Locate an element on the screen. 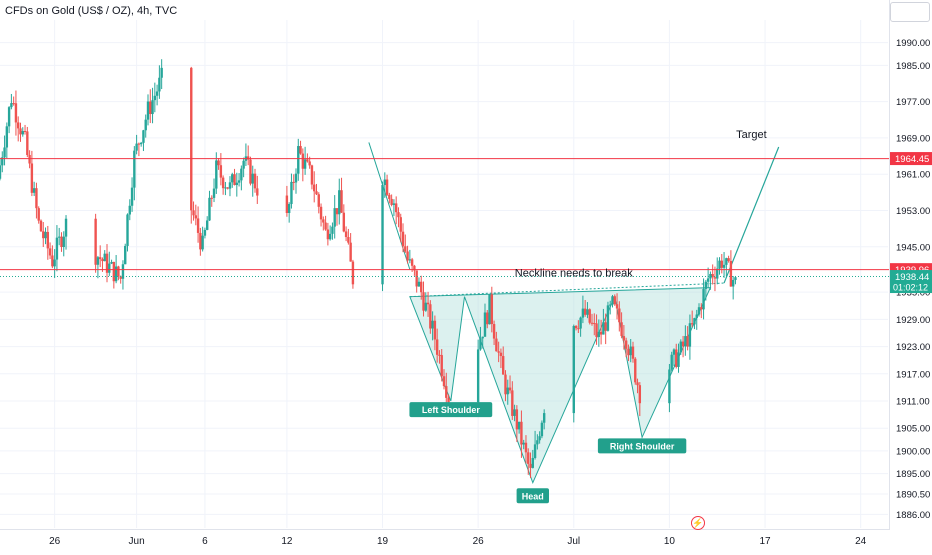  time-tick-label: 12 is located at coordinates (287, 541).